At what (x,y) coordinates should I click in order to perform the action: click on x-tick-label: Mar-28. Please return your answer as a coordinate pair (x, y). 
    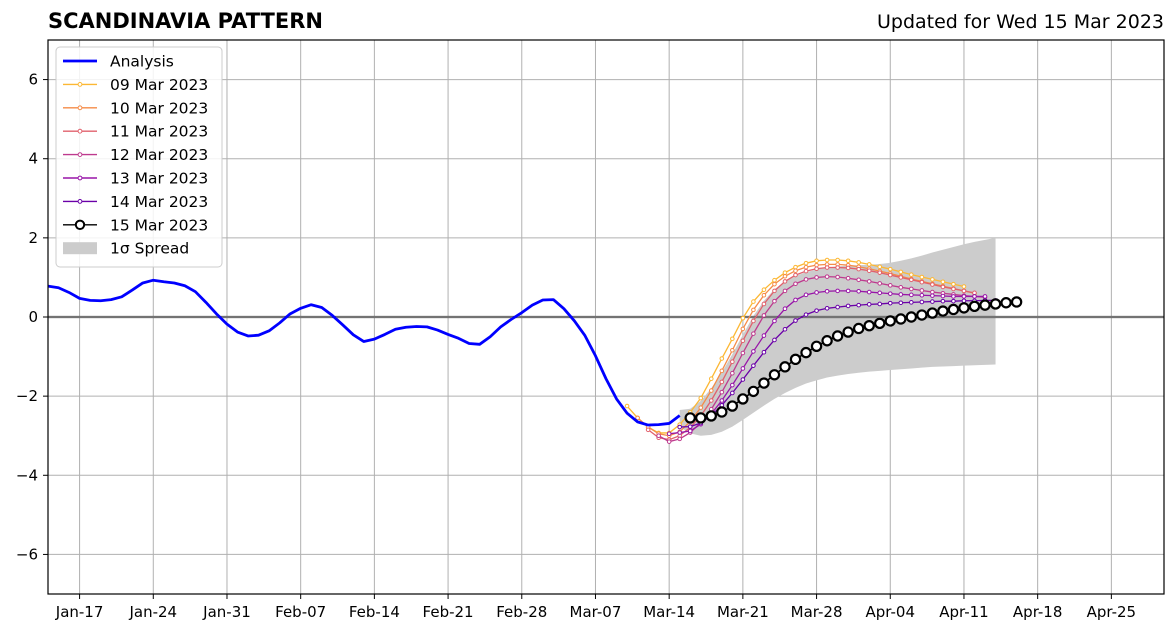
    Looking at the image, I should click on (817, 612).